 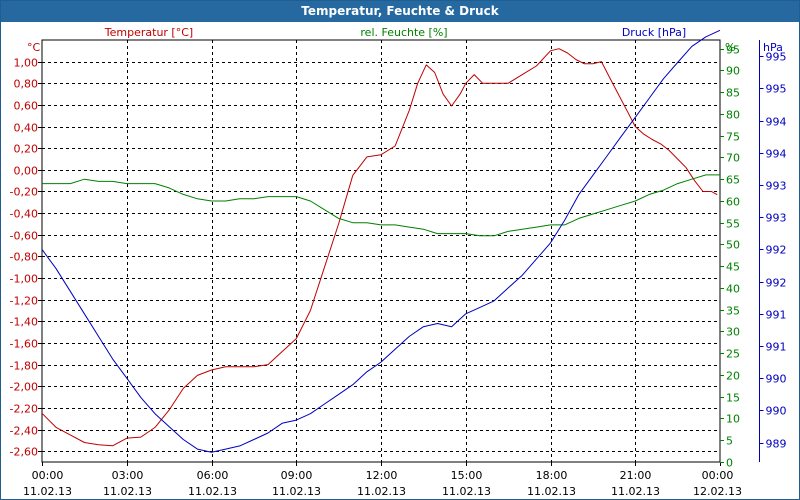 What do you see at coordinates (24, 366) in the screenshot?
I see `temperature-tick-label: -1,80` at bounding box center [24, 366].